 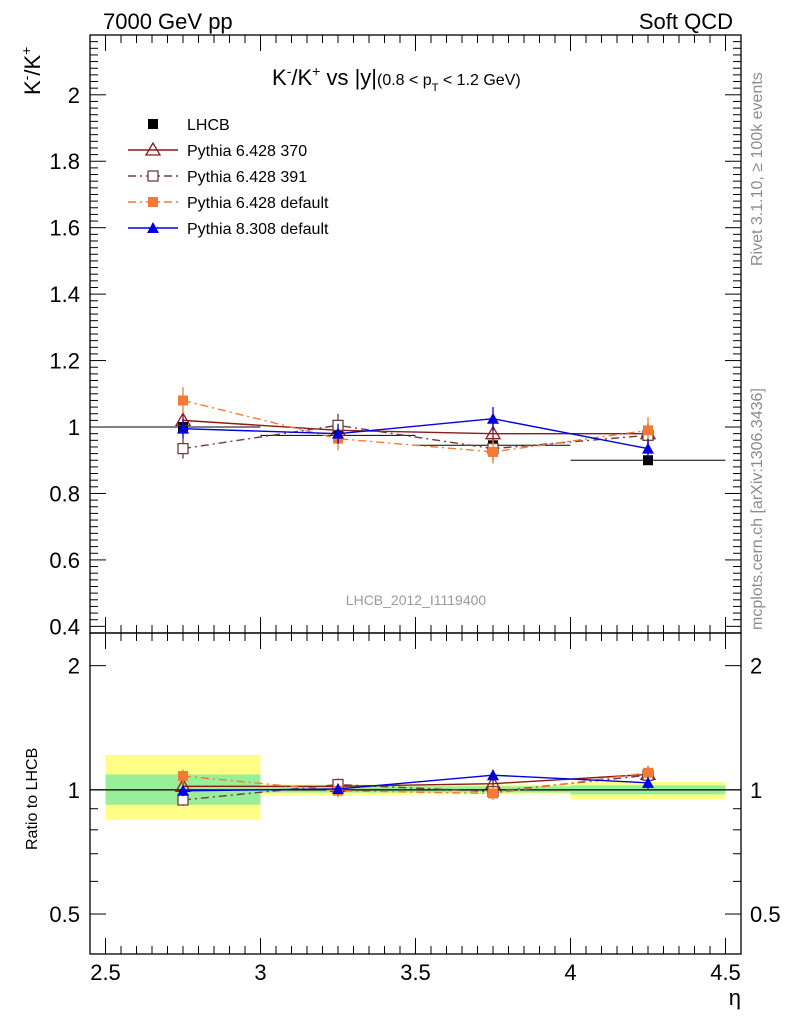 What do you see at coordinates (725, 972) in the screenshot?
I see `x-tick-label: 4.5` at bounding box center [725, 972].